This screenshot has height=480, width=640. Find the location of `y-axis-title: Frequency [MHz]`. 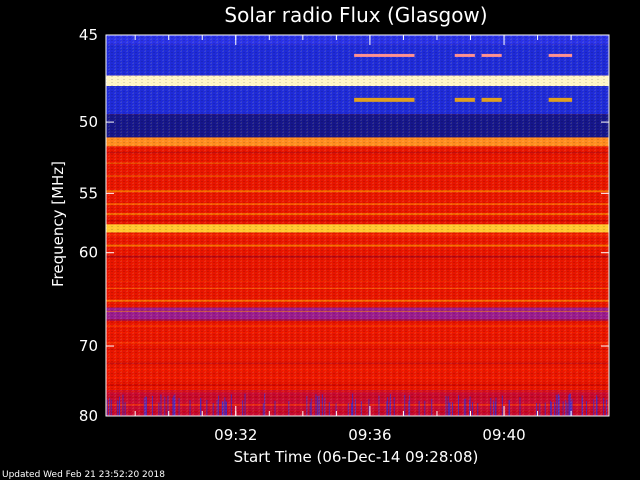

y-axis-title: Frequency [MHz] is located at coordinates (58, 224).